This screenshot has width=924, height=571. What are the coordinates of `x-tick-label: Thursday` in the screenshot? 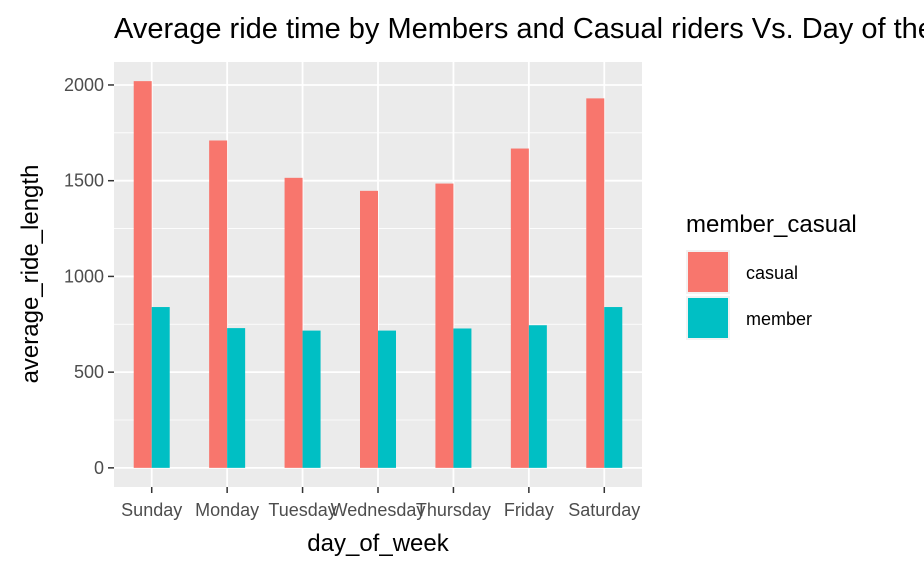 It's located at (453, 510).